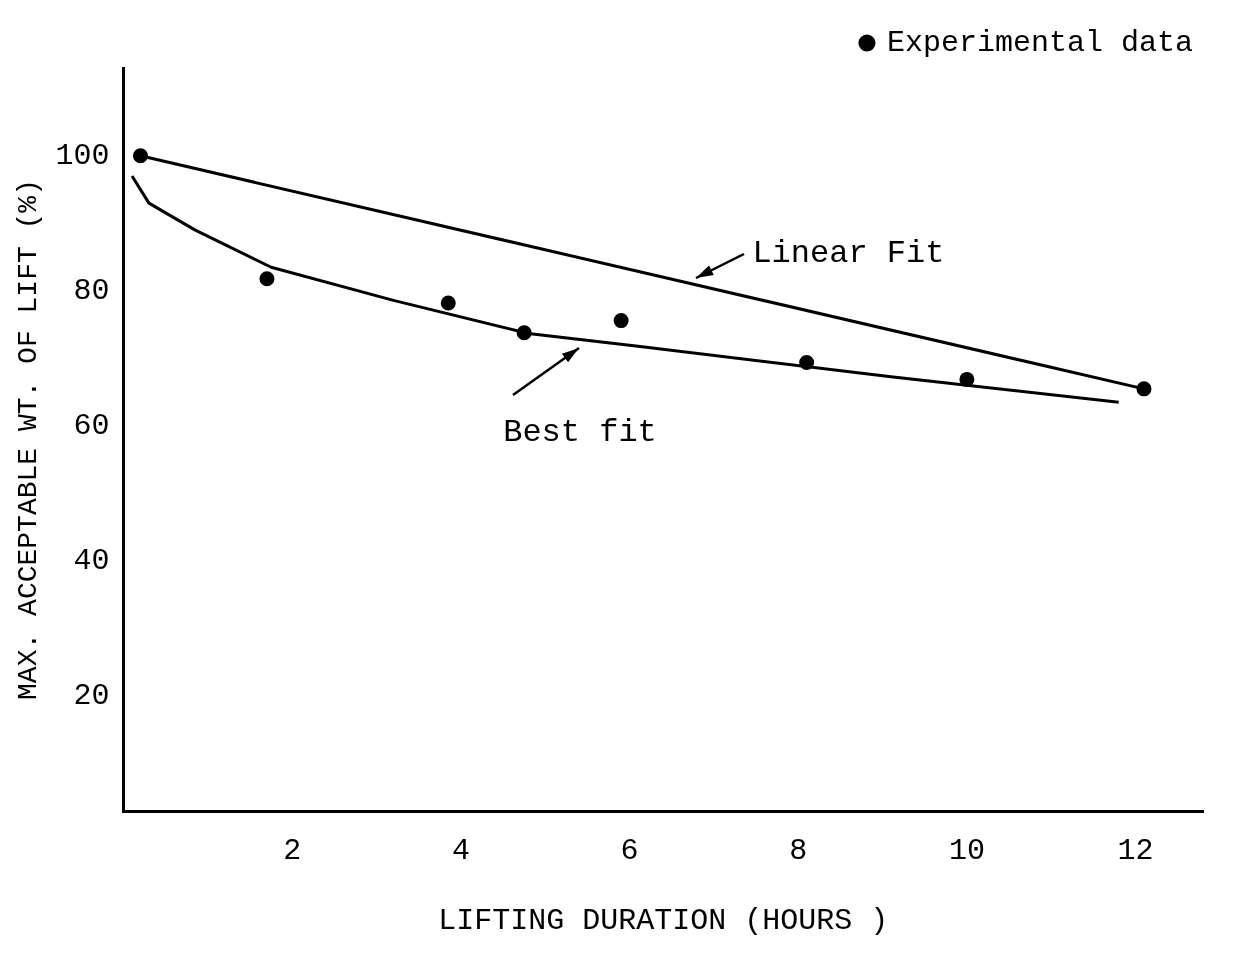  What do you see at coordinates (629, 850) in the screenshot?
I see `x-tick-label: 6` at bounding box center [629, 850].